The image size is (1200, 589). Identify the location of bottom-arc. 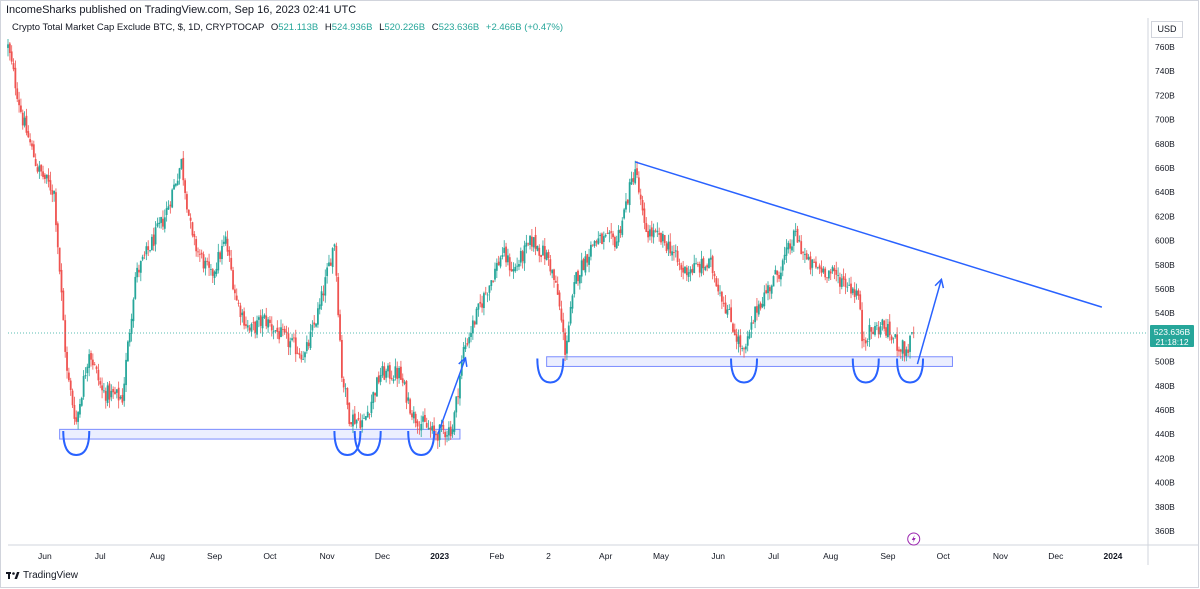
(865, 371).